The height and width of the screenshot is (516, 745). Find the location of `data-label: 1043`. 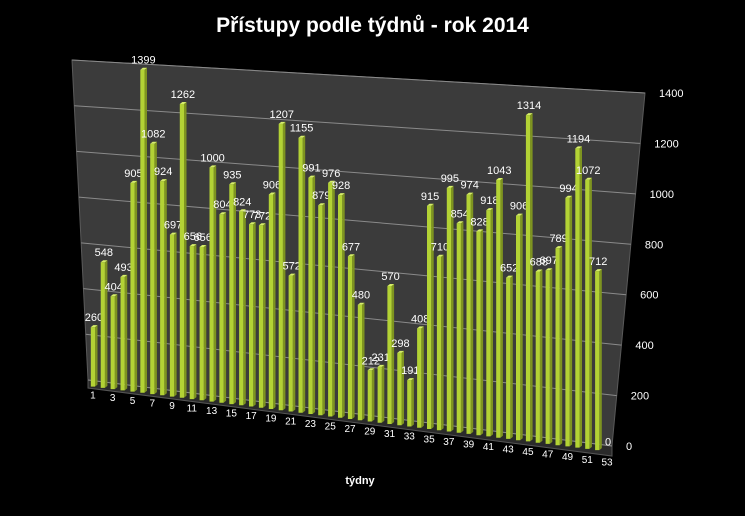

data-label: 1043 is located at coordinates (499, 171).